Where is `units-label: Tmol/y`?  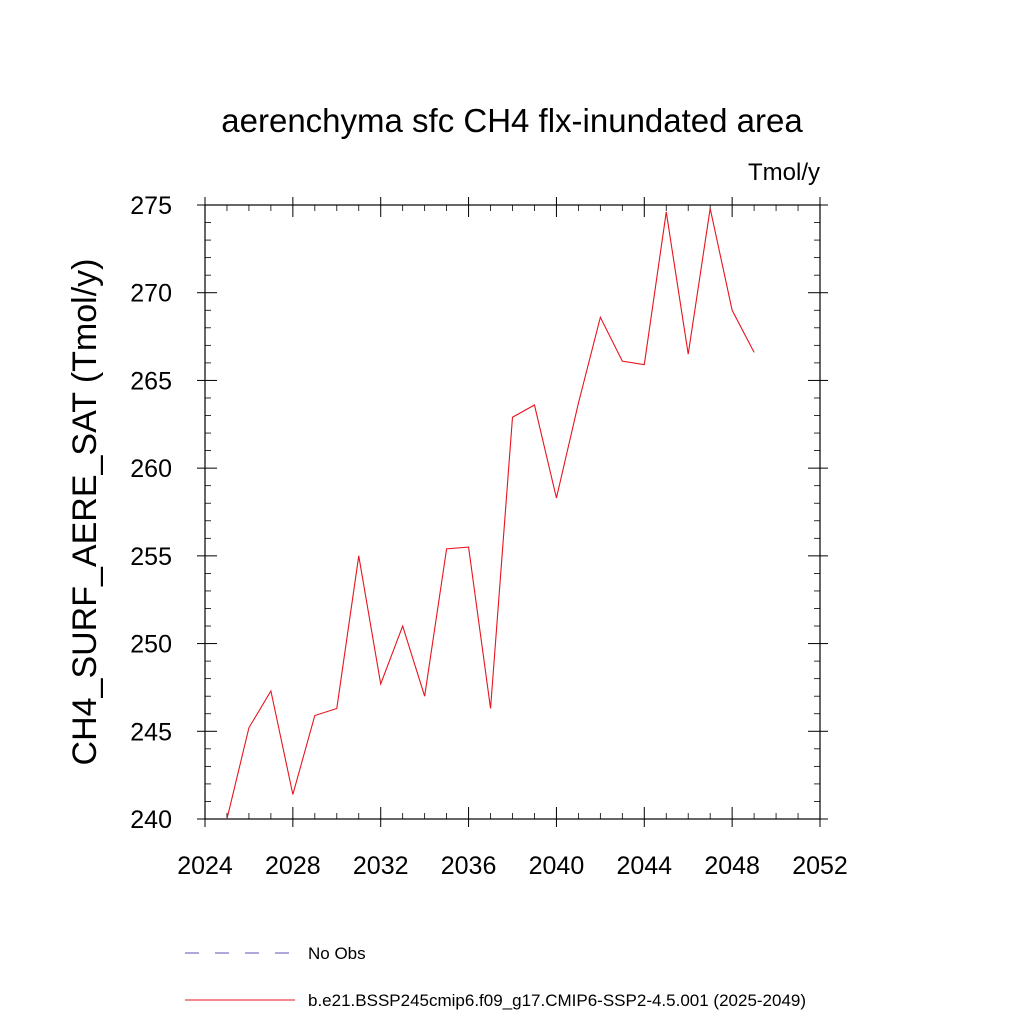
units-label: Tmol/y is located at coordinates (784, 172).